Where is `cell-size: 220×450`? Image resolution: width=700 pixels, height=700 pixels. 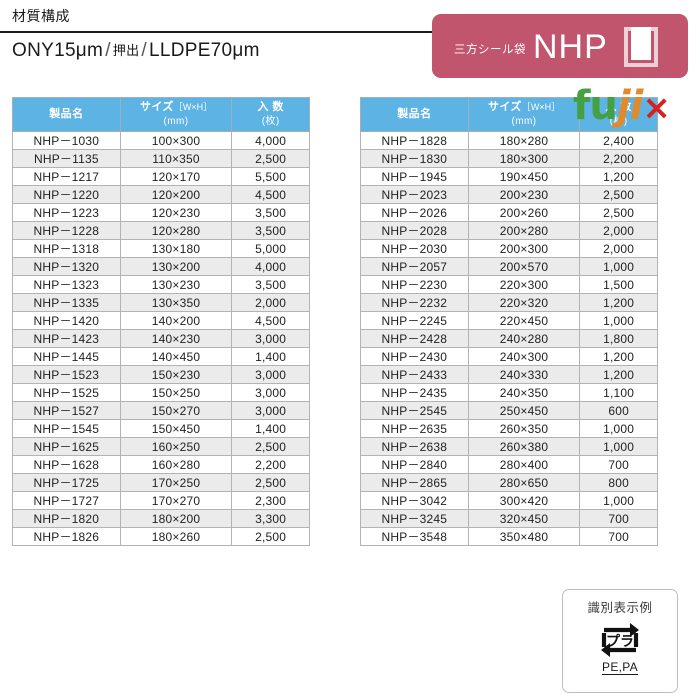 cell-size: 220×450 is located at coordinates (524, 320).